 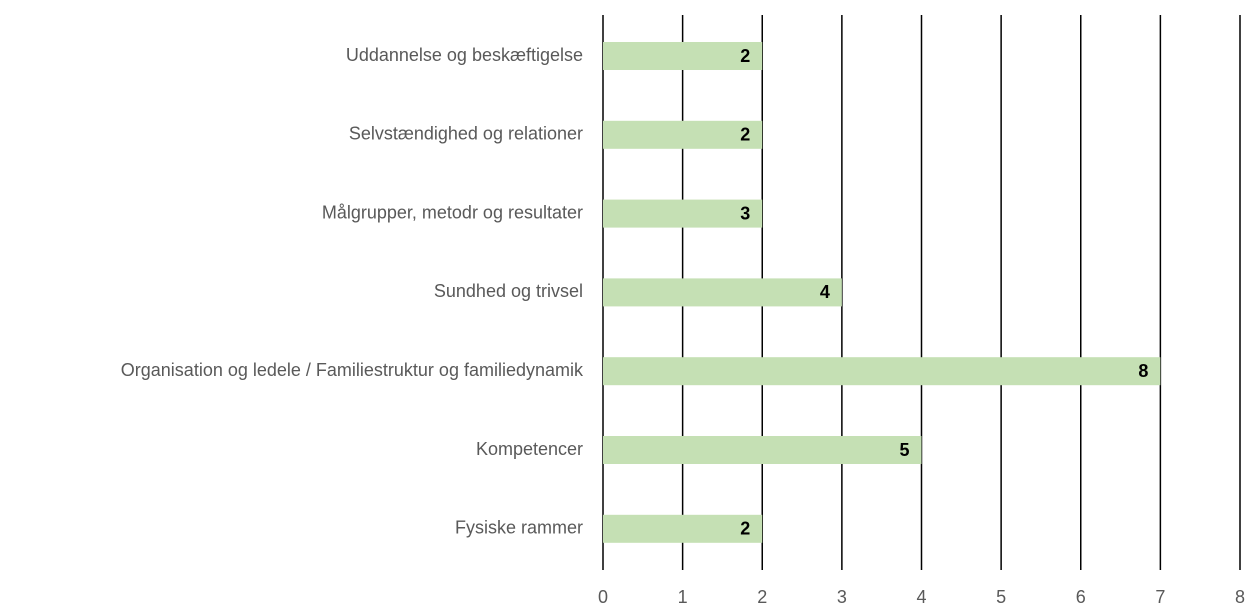 I want to click on y-tick-label: Målgrupper, metodr og resultater, so click(x=452, y=212).